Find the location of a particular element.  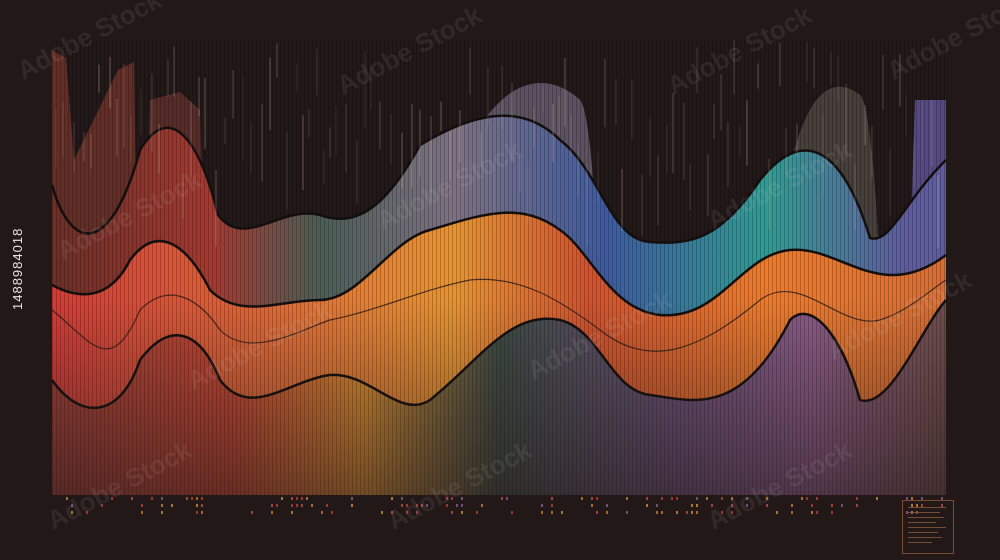

stock-id-label: 1488984018 is located at coordinates (17, 268).